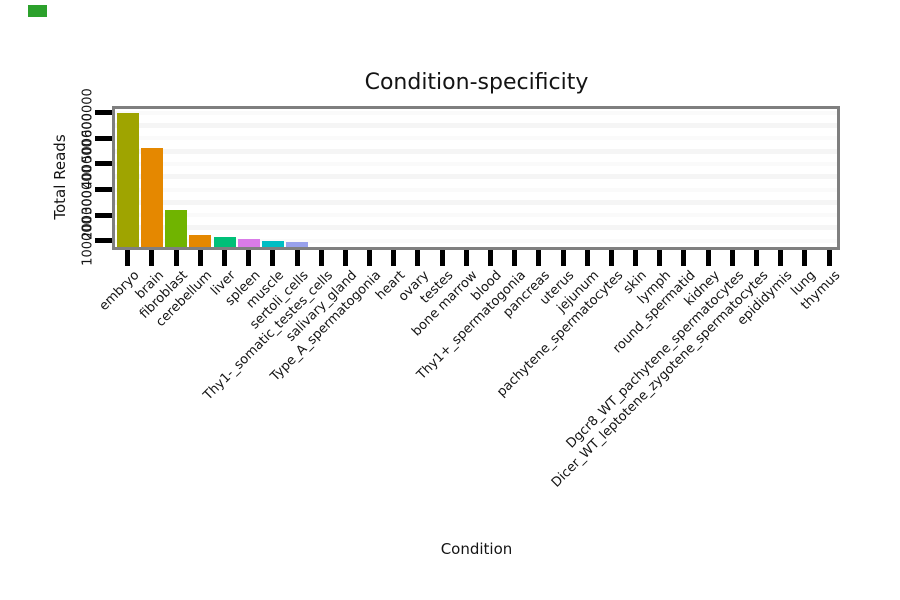 This screenshot has width=900, height=600. I want to click on bar-brain, so click(151, 197).